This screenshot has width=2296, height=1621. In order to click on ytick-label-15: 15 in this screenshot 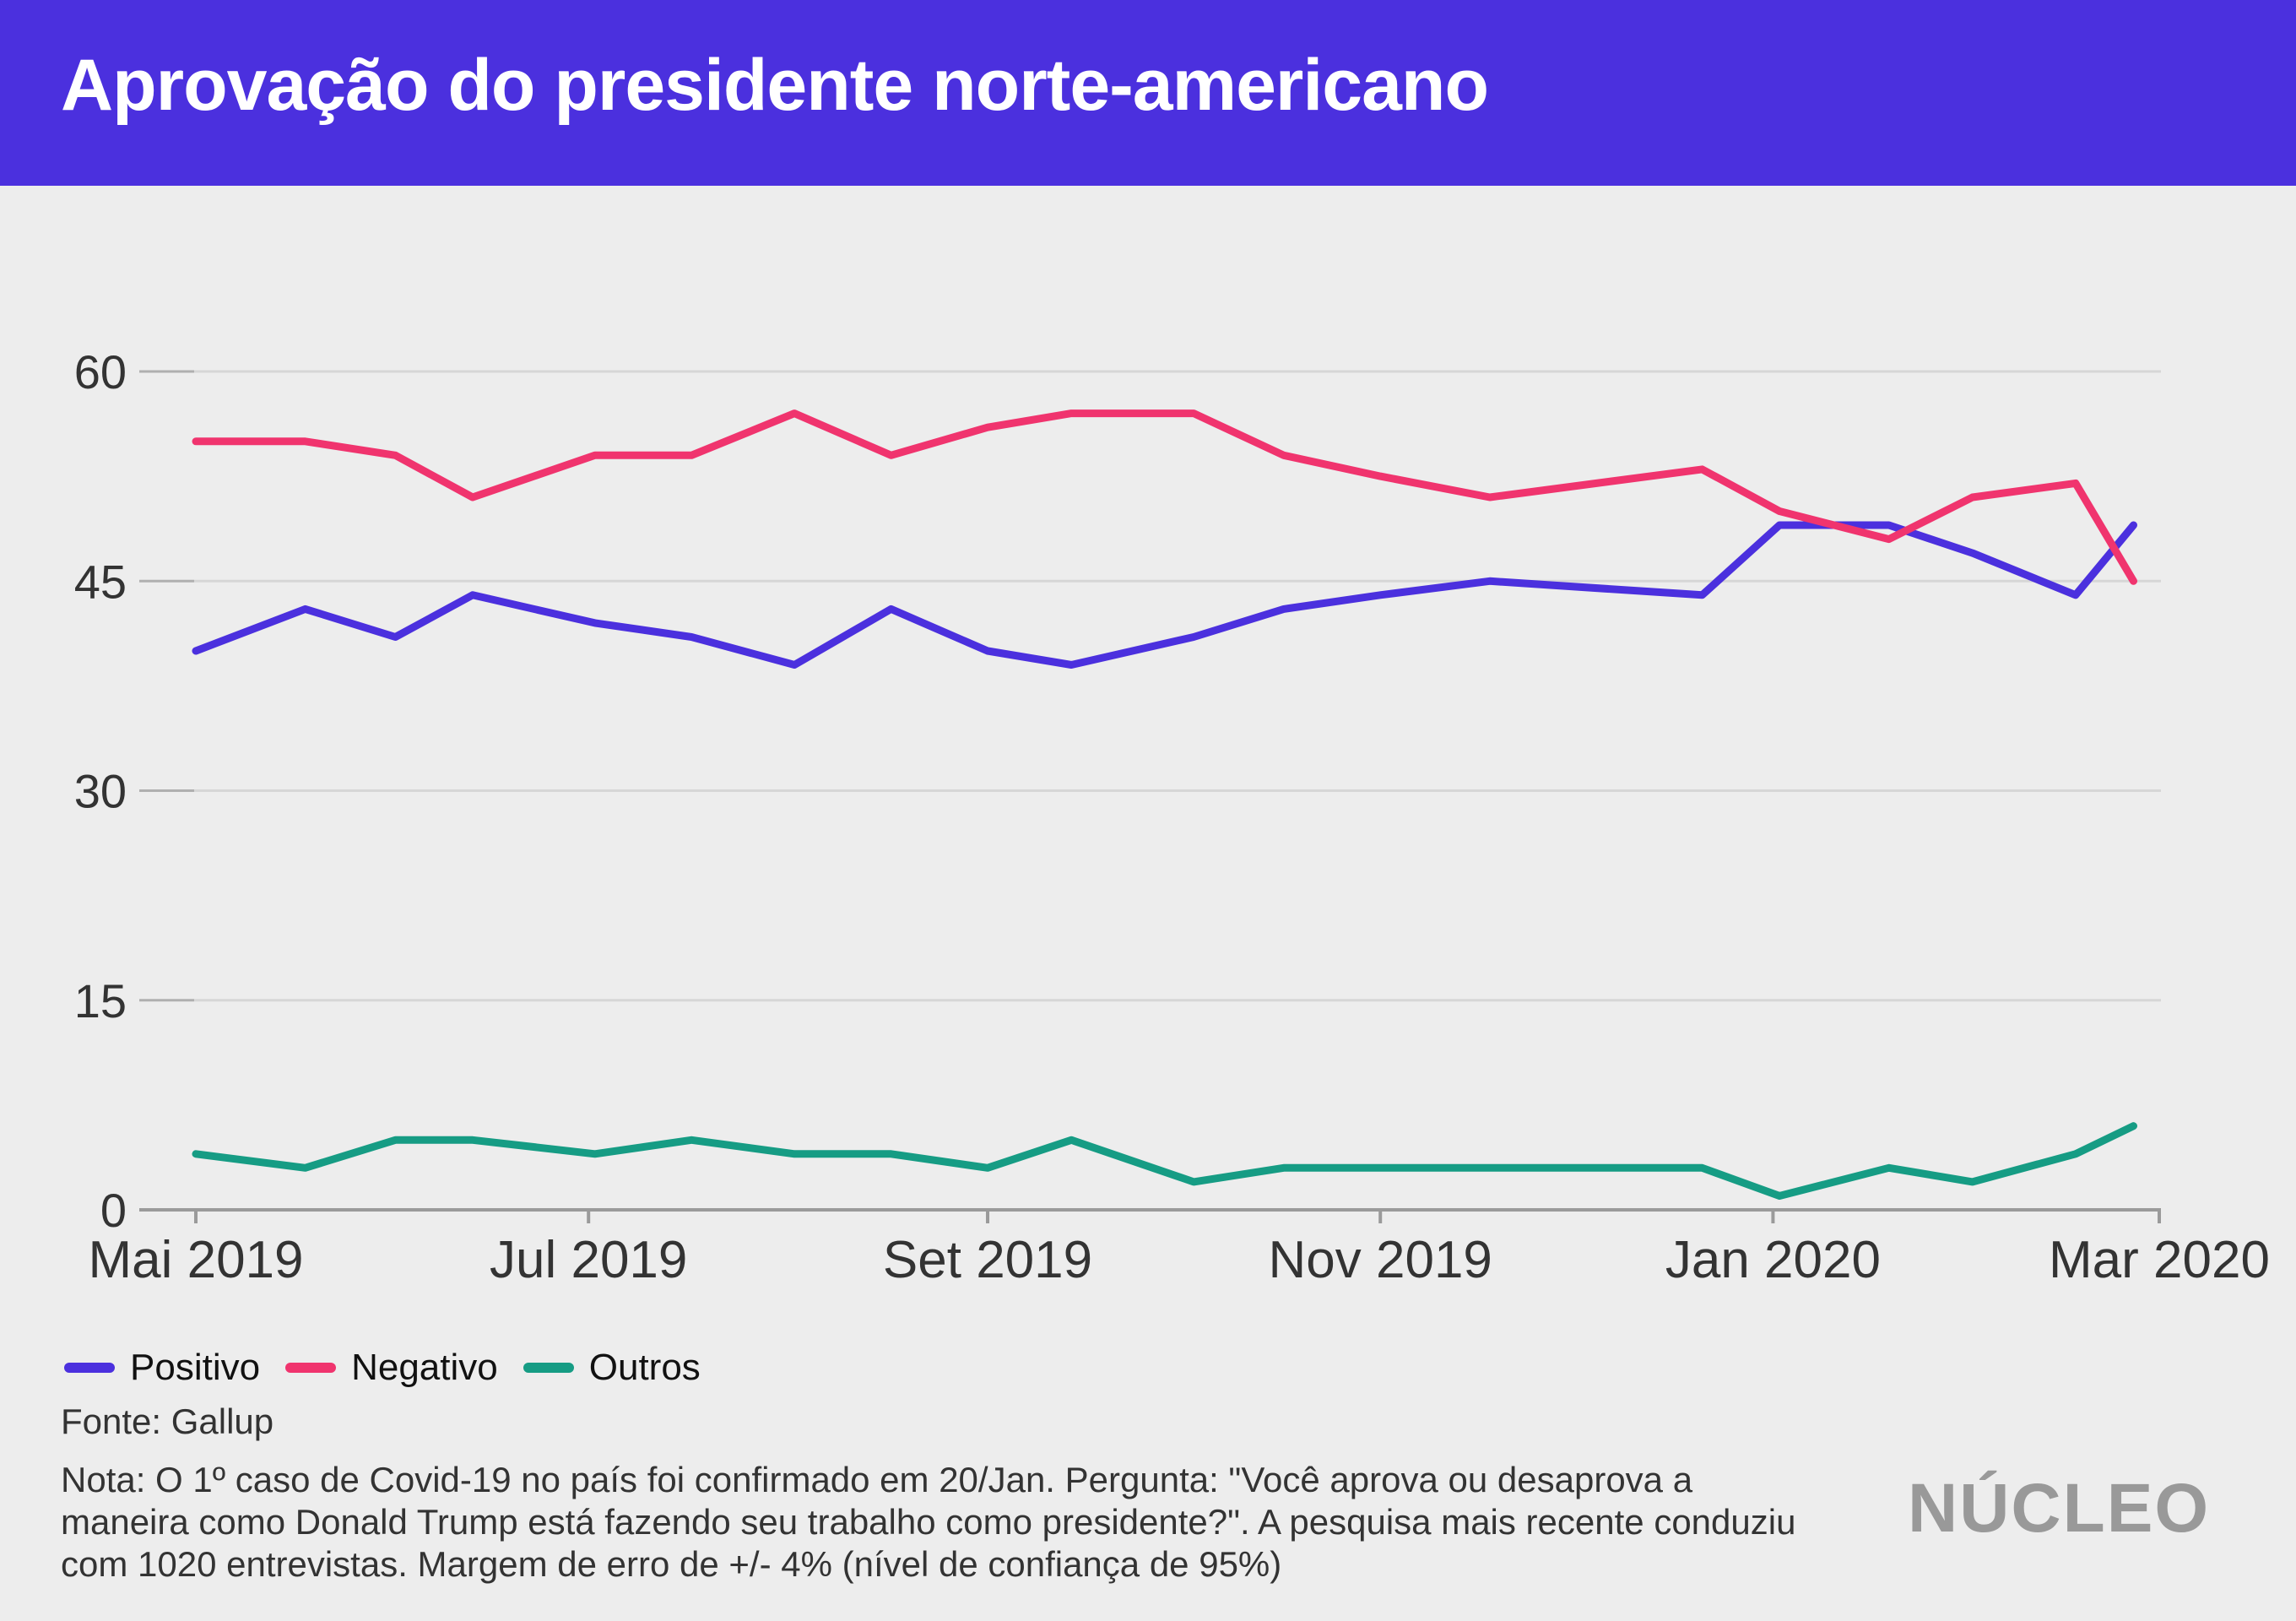, I will do `click(101, 1000)`.